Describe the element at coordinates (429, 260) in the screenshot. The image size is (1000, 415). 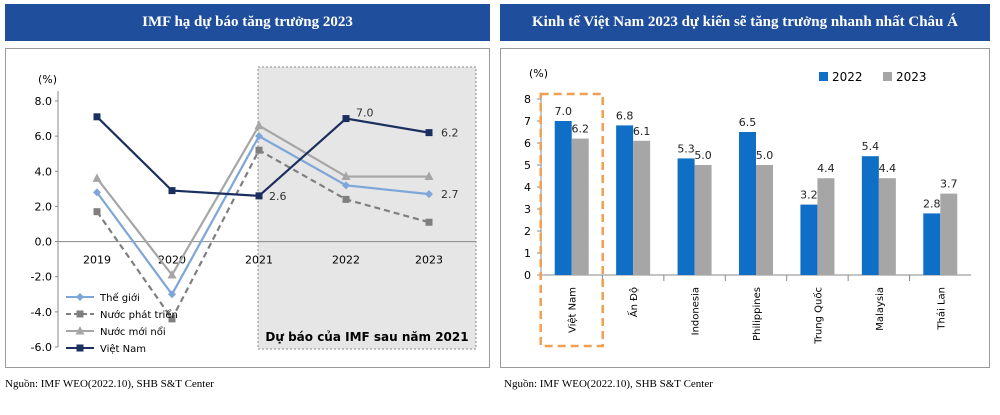
I see `x-tick-label: 2023` at that location.